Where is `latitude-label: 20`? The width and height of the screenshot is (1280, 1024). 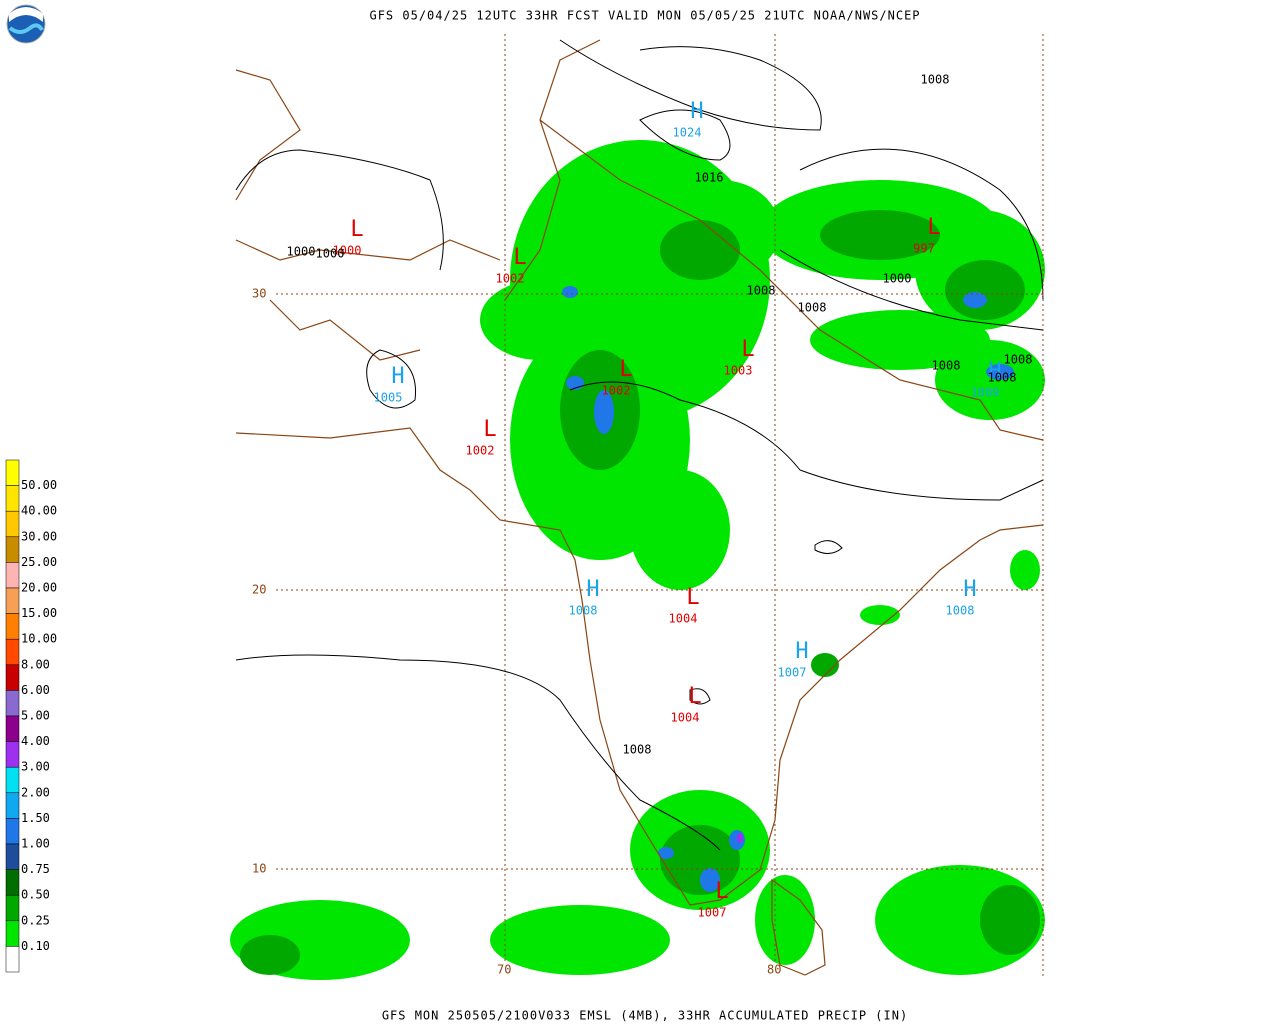 latitude-label: 20 is located at coordinates (259, 590).